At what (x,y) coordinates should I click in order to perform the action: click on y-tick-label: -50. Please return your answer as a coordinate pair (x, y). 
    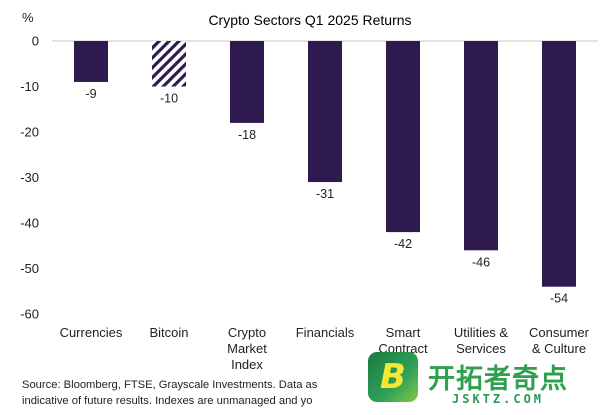
    Looking at the image, I should click on (29, 268).